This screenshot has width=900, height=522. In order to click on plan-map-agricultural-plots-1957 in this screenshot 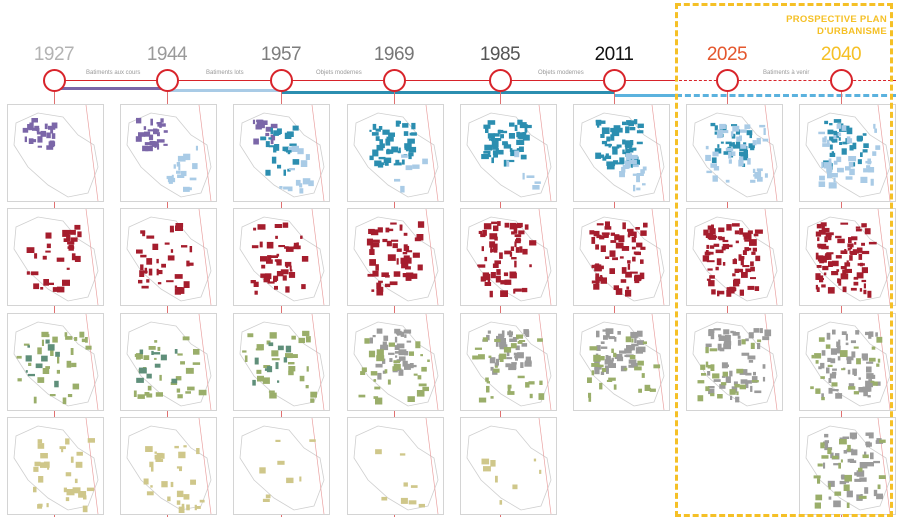, I will do `click(281, 466)`.